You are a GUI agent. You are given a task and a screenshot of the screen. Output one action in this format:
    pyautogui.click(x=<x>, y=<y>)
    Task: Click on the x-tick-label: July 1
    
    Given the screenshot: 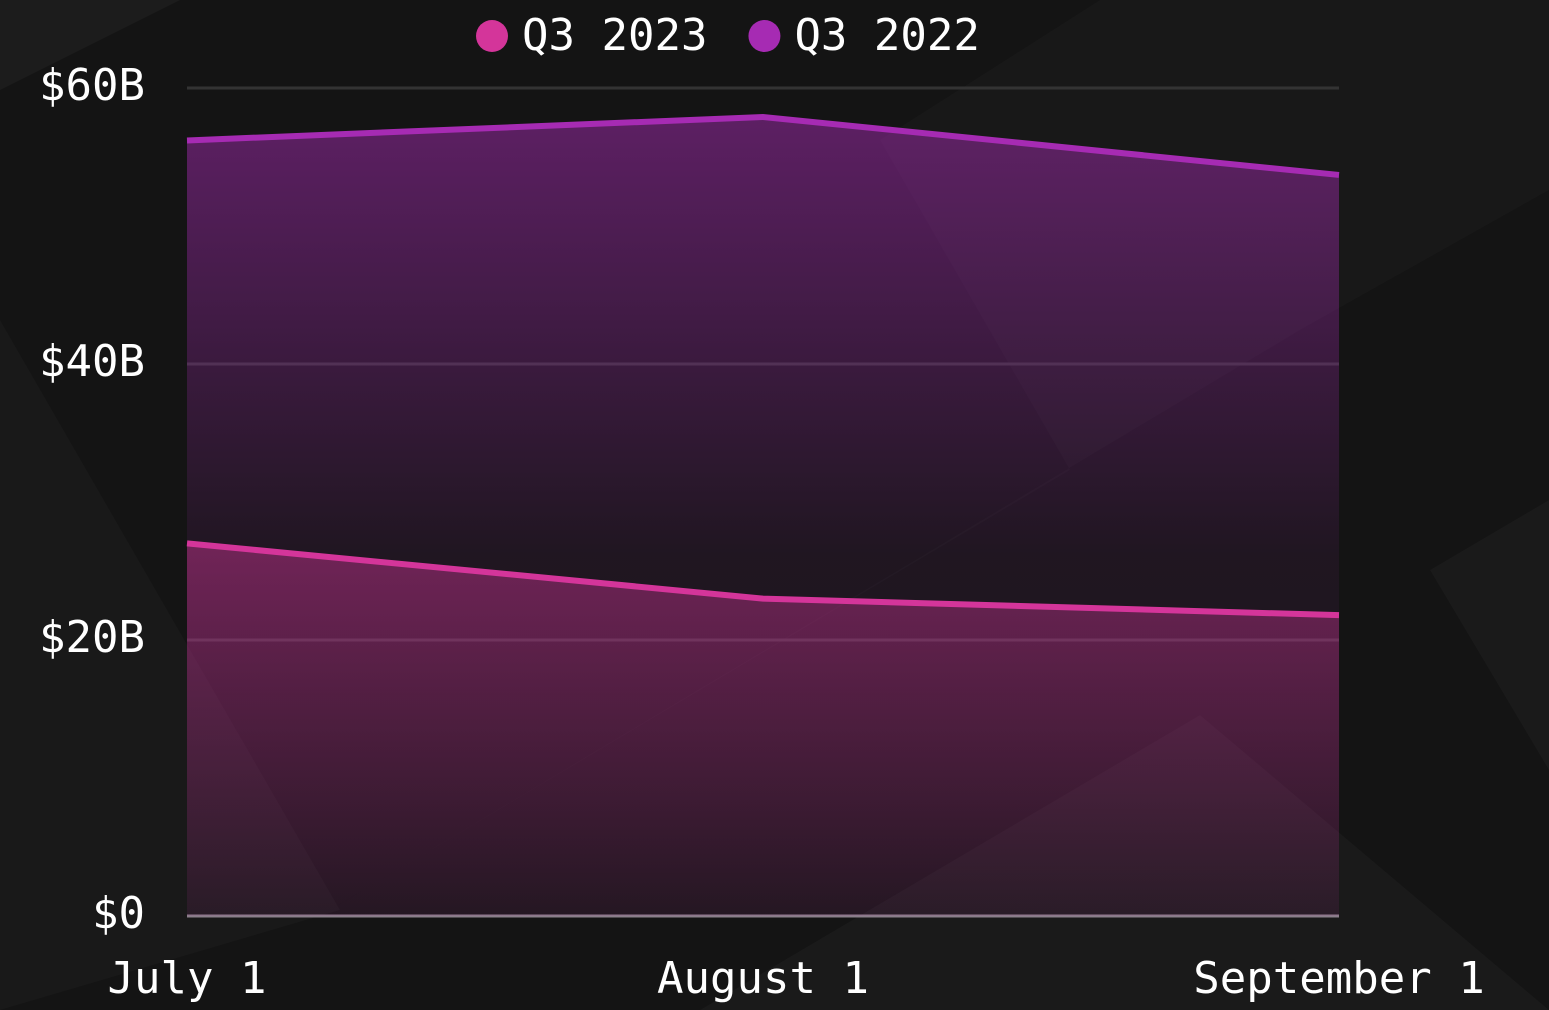 What is the action you would take?
    pyautogui.click(x=187, y=978)
    